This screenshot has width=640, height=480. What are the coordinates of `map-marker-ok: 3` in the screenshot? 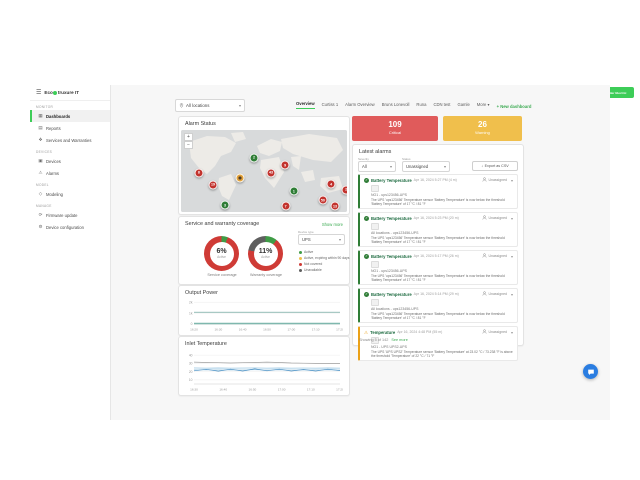 It's located at (225, 205).